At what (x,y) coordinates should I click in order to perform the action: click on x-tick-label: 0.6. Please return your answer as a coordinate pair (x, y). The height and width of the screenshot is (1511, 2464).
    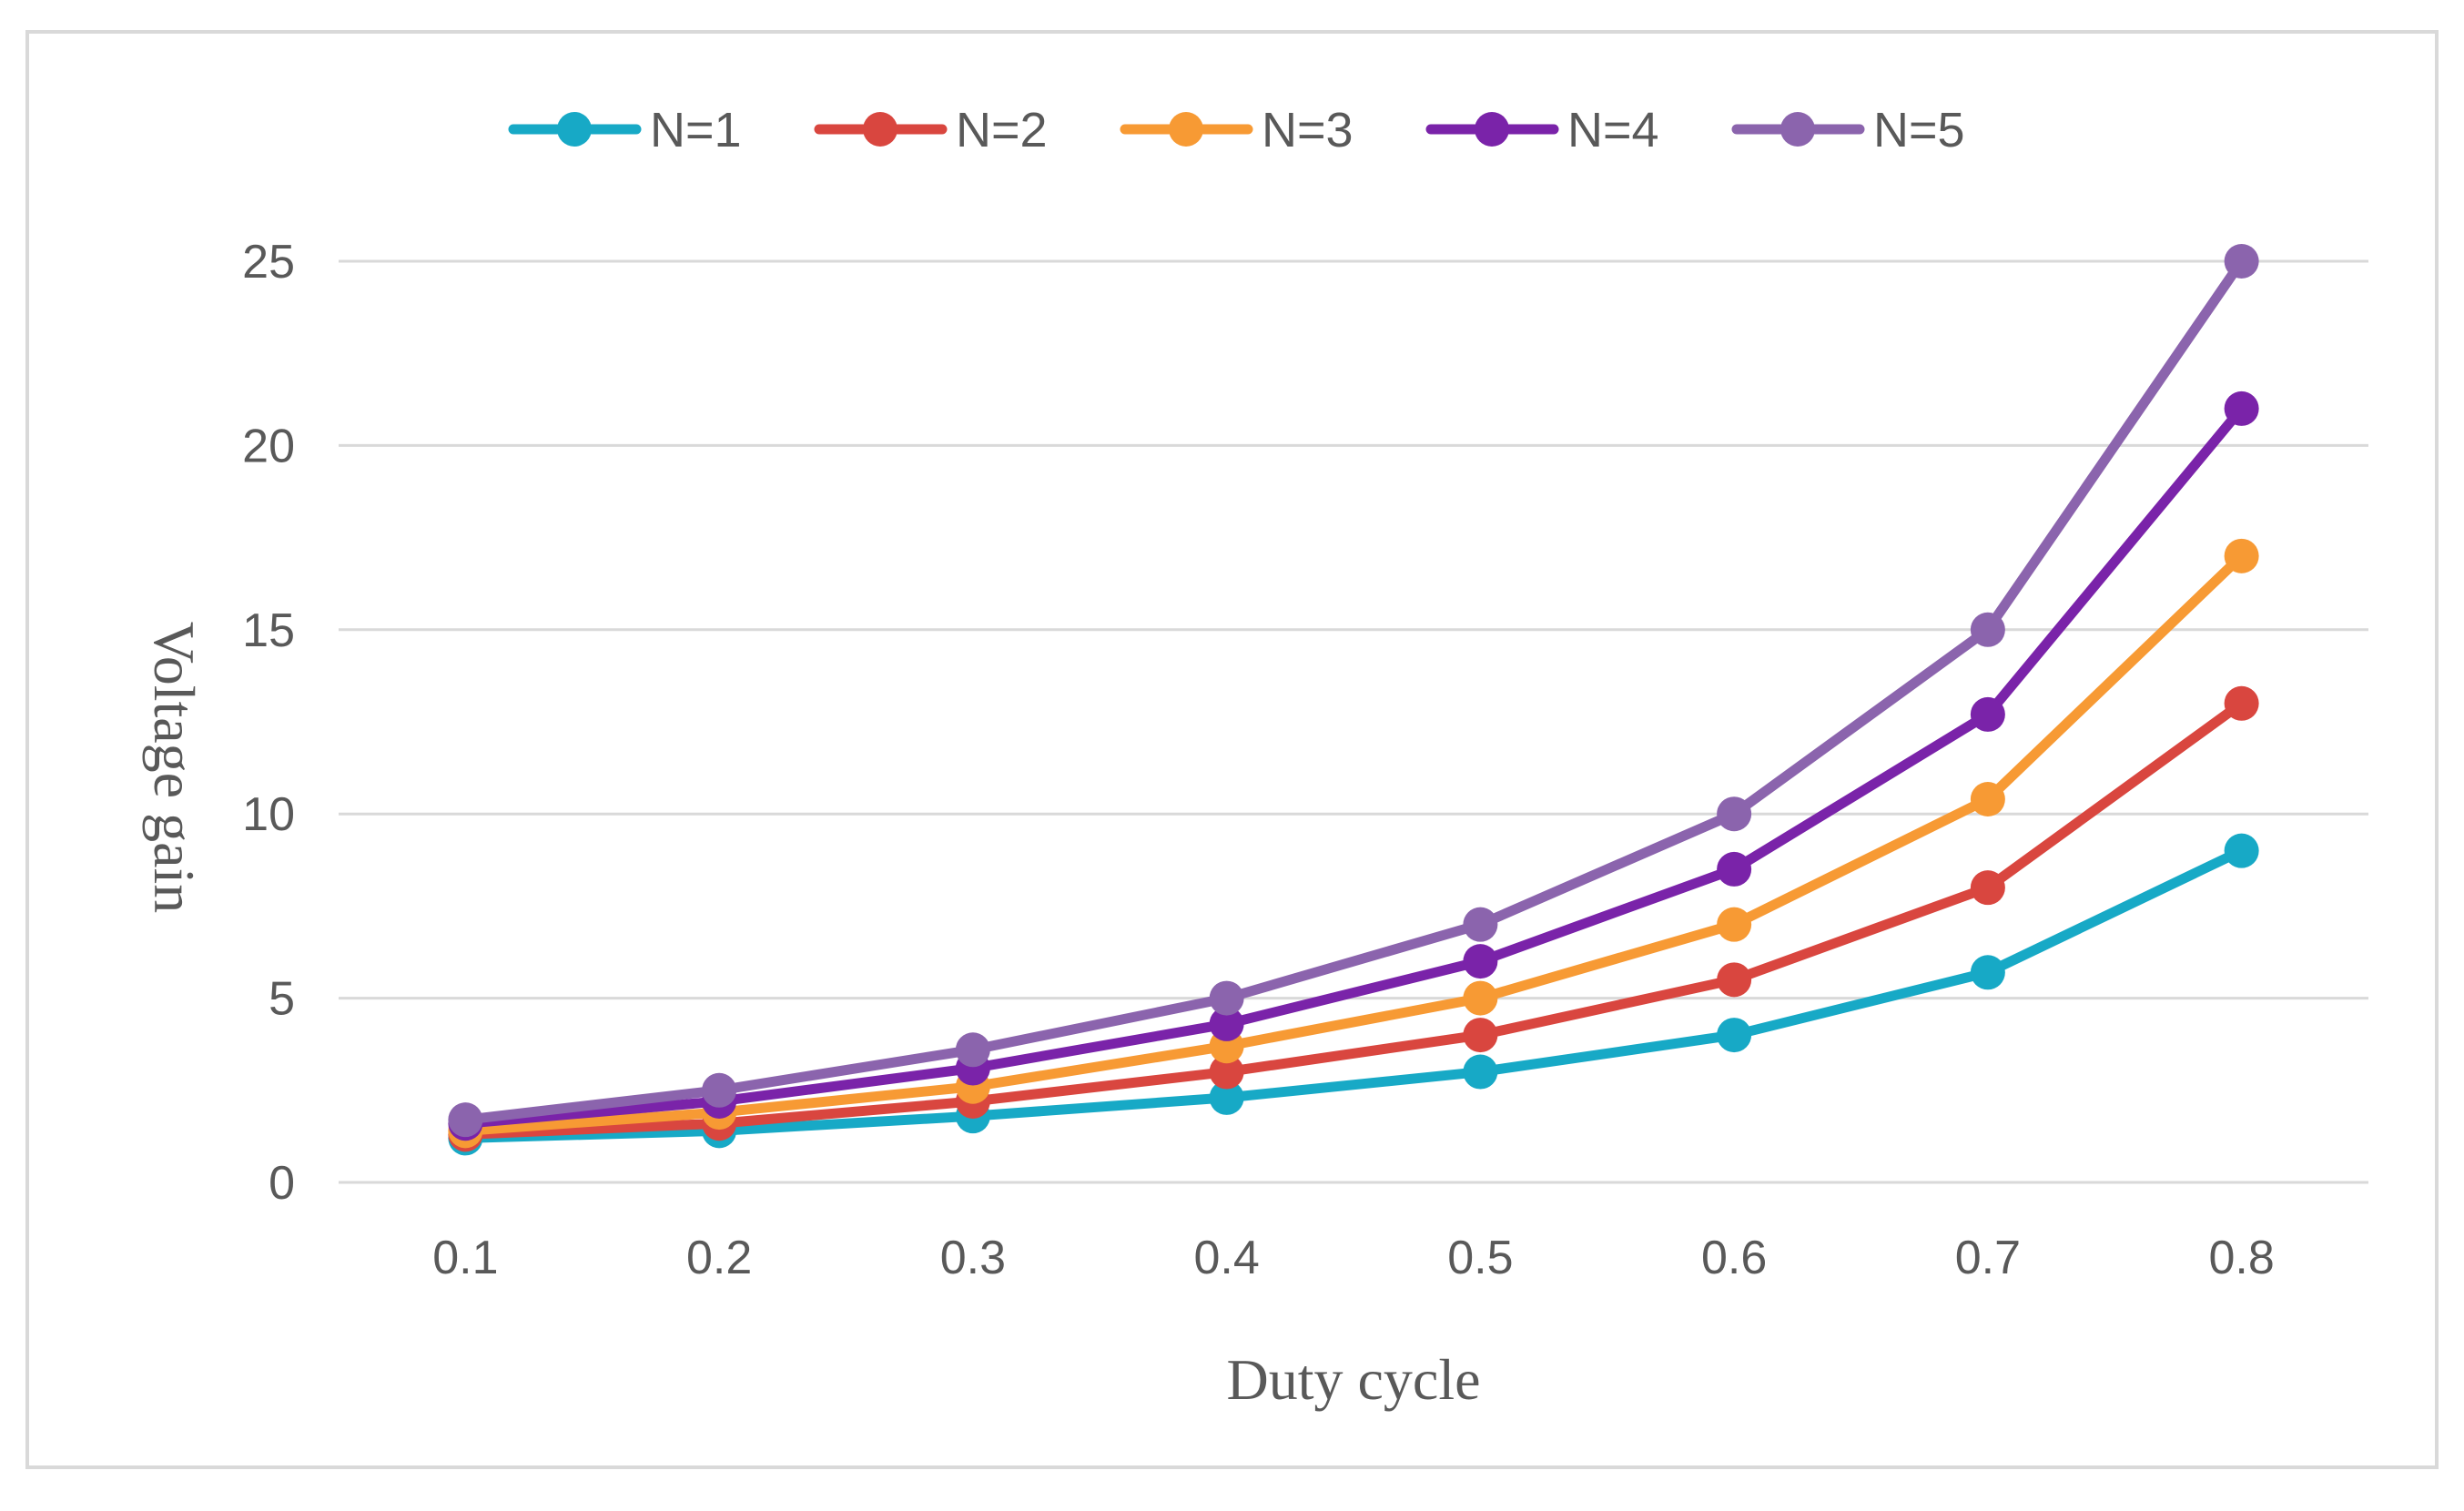
    Looking at the image, I should click on (1734, 1258).